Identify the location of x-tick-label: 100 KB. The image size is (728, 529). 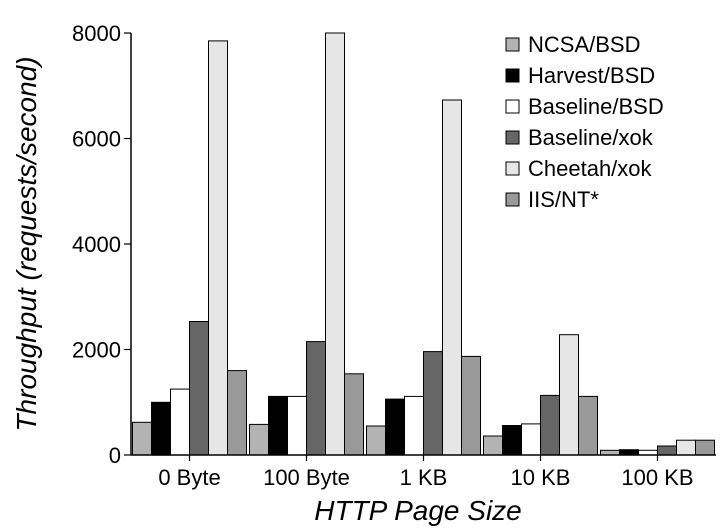
(657, 477).